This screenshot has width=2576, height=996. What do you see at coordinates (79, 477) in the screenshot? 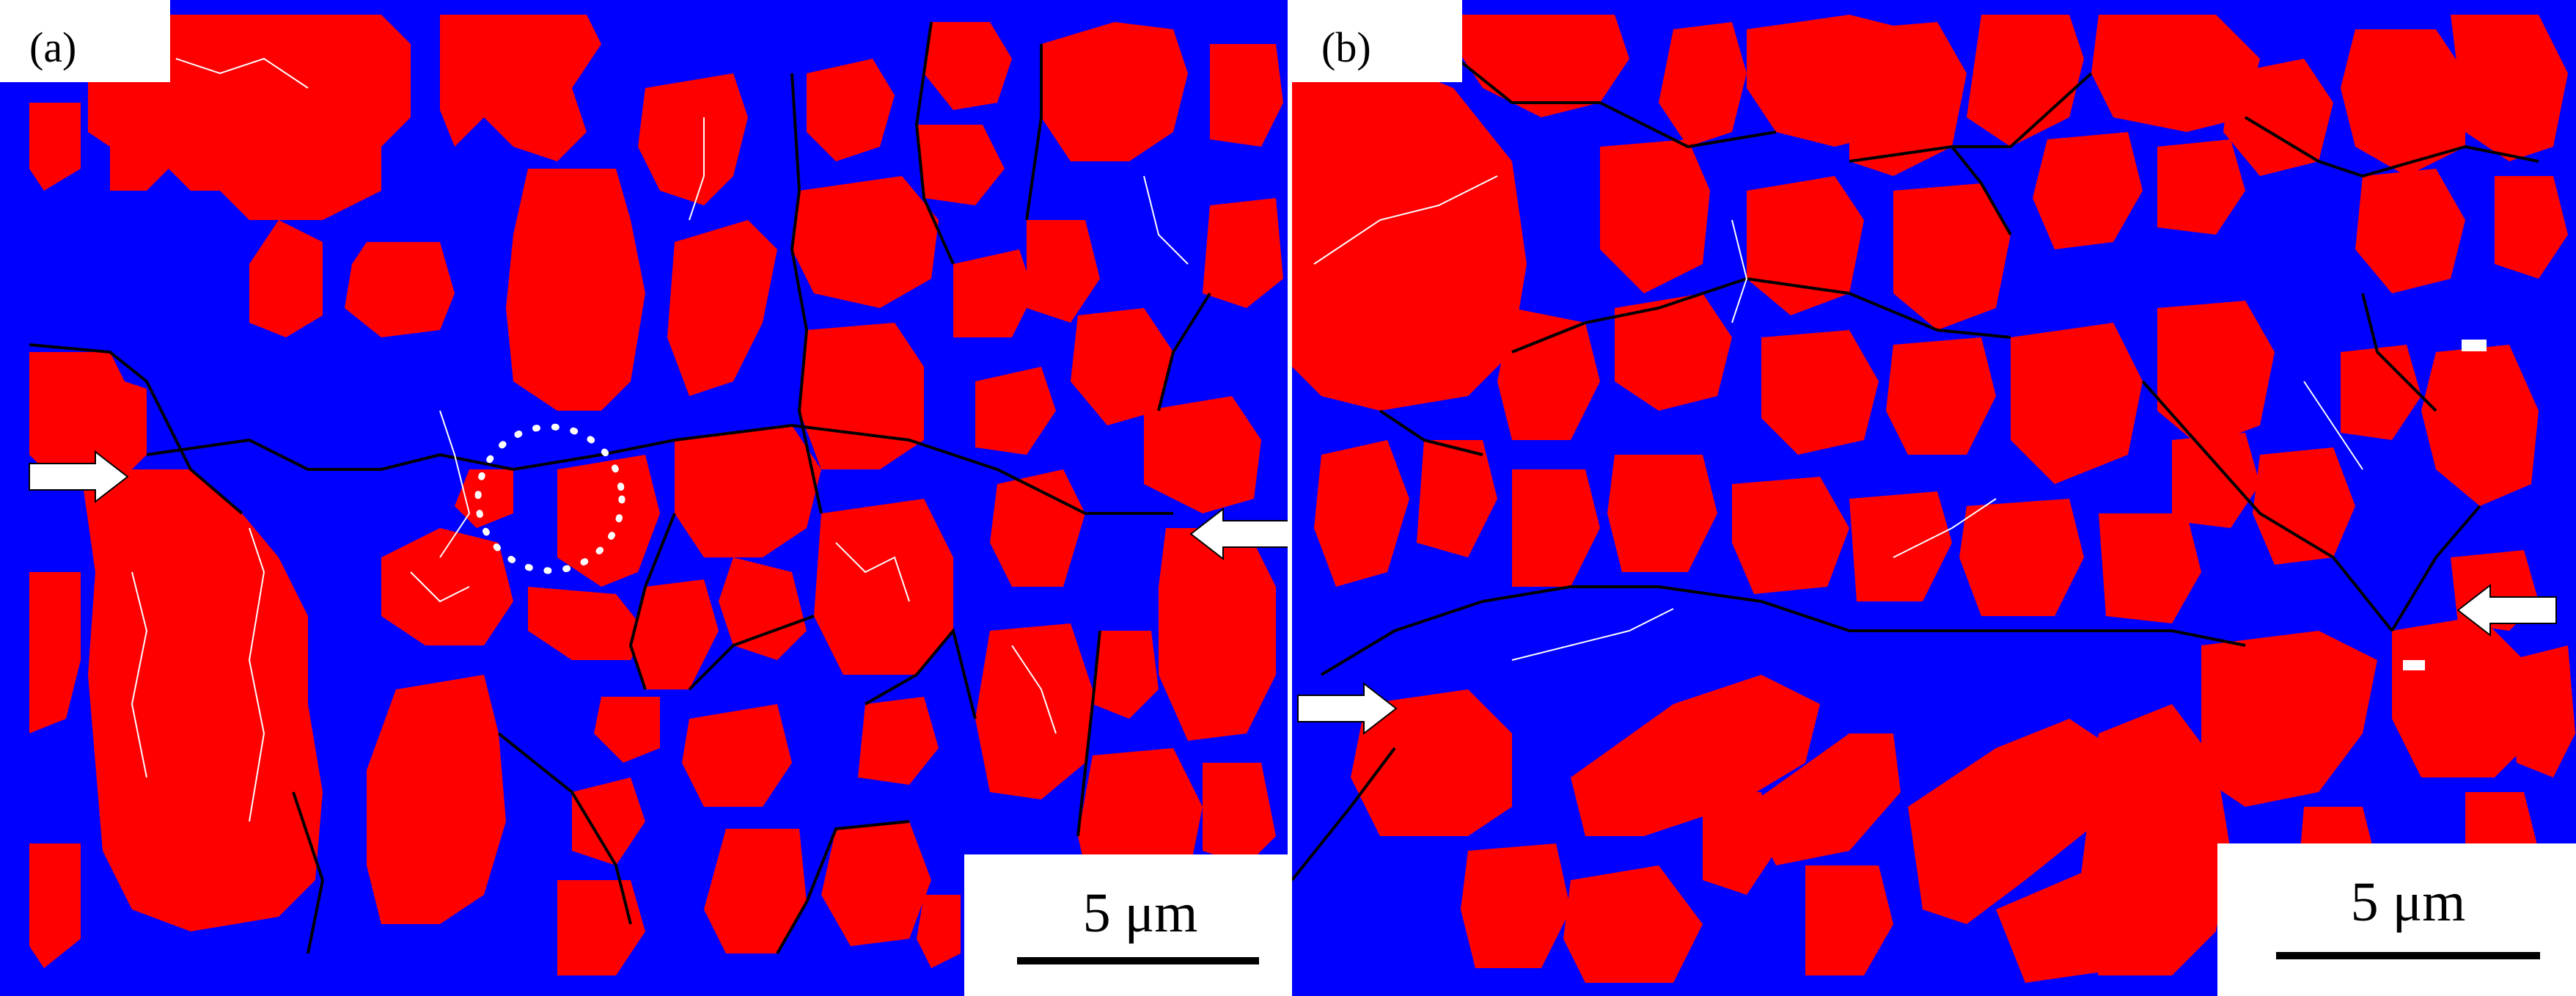
I see `right-arrow-icon-a` at bounding box center [79, 477].